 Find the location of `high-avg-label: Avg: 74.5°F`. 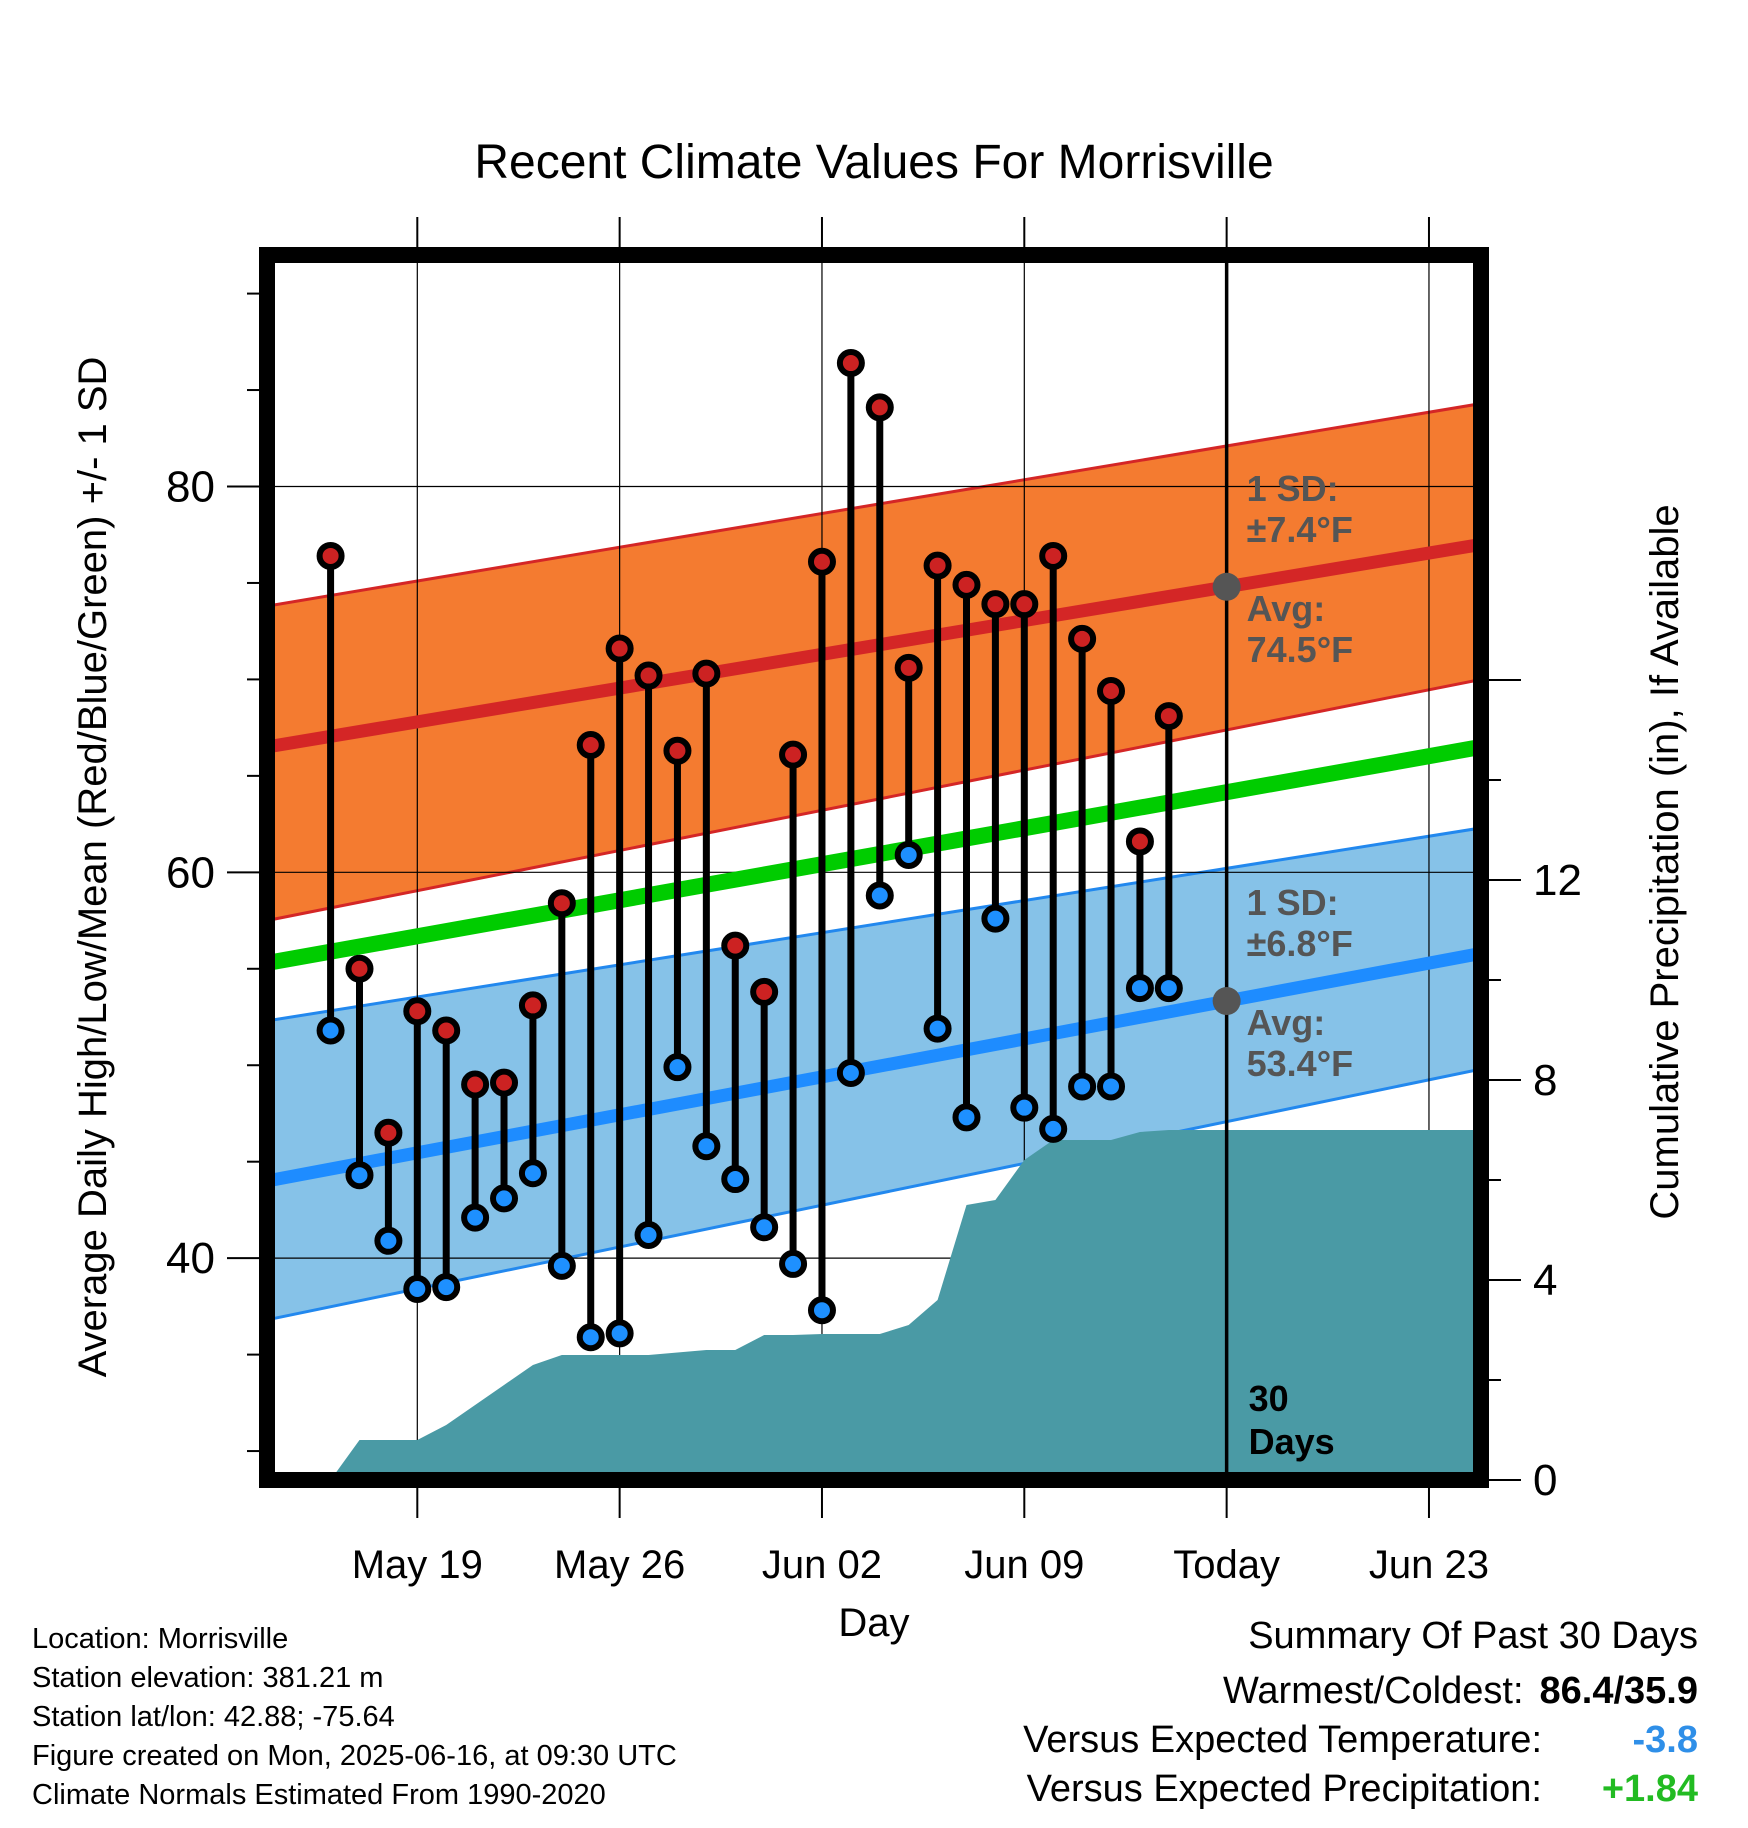

high-avg-label: Avg: 74.5°F is located at coordinates (1300, 629).